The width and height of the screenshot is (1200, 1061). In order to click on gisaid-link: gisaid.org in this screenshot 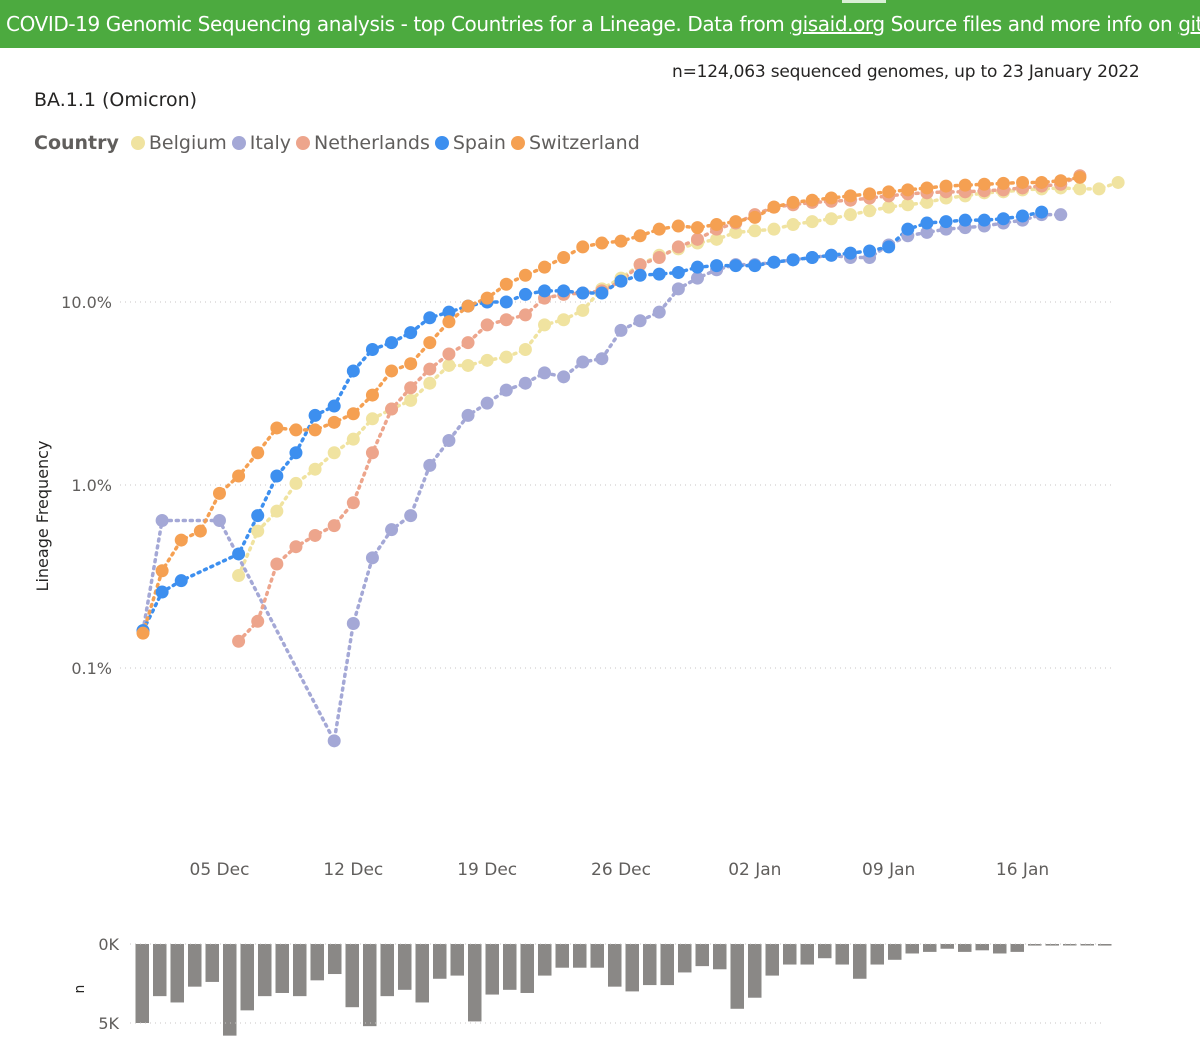, I will do `click(837, 24)`.